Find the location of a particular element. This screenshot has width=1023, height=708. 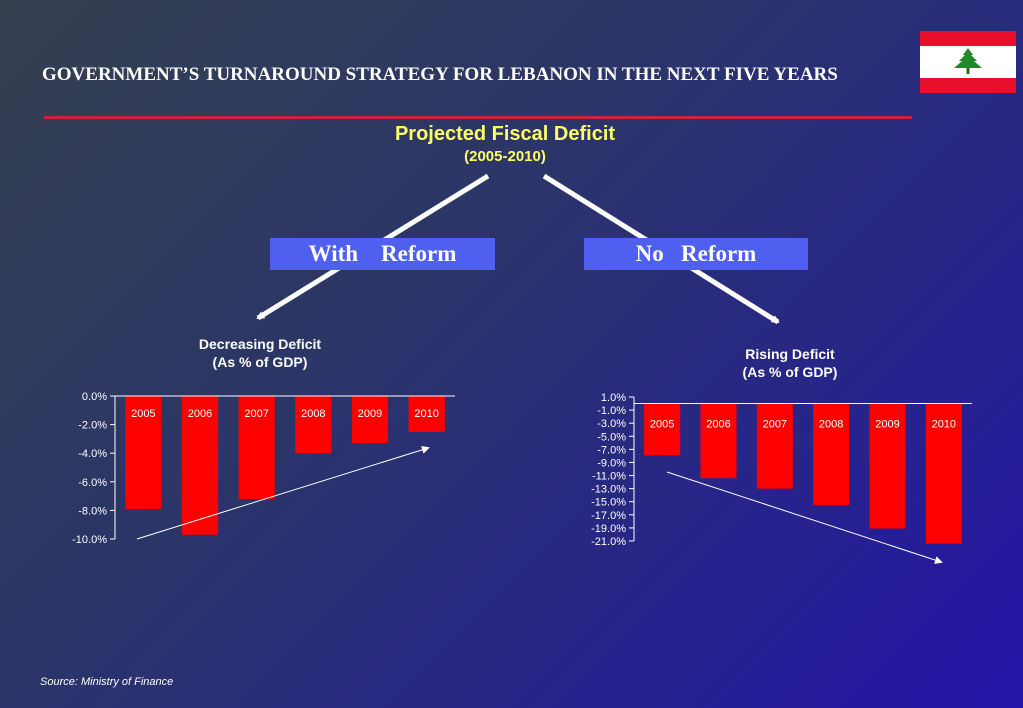

left-category-label: 2008 is located at coordinates (313, 414).